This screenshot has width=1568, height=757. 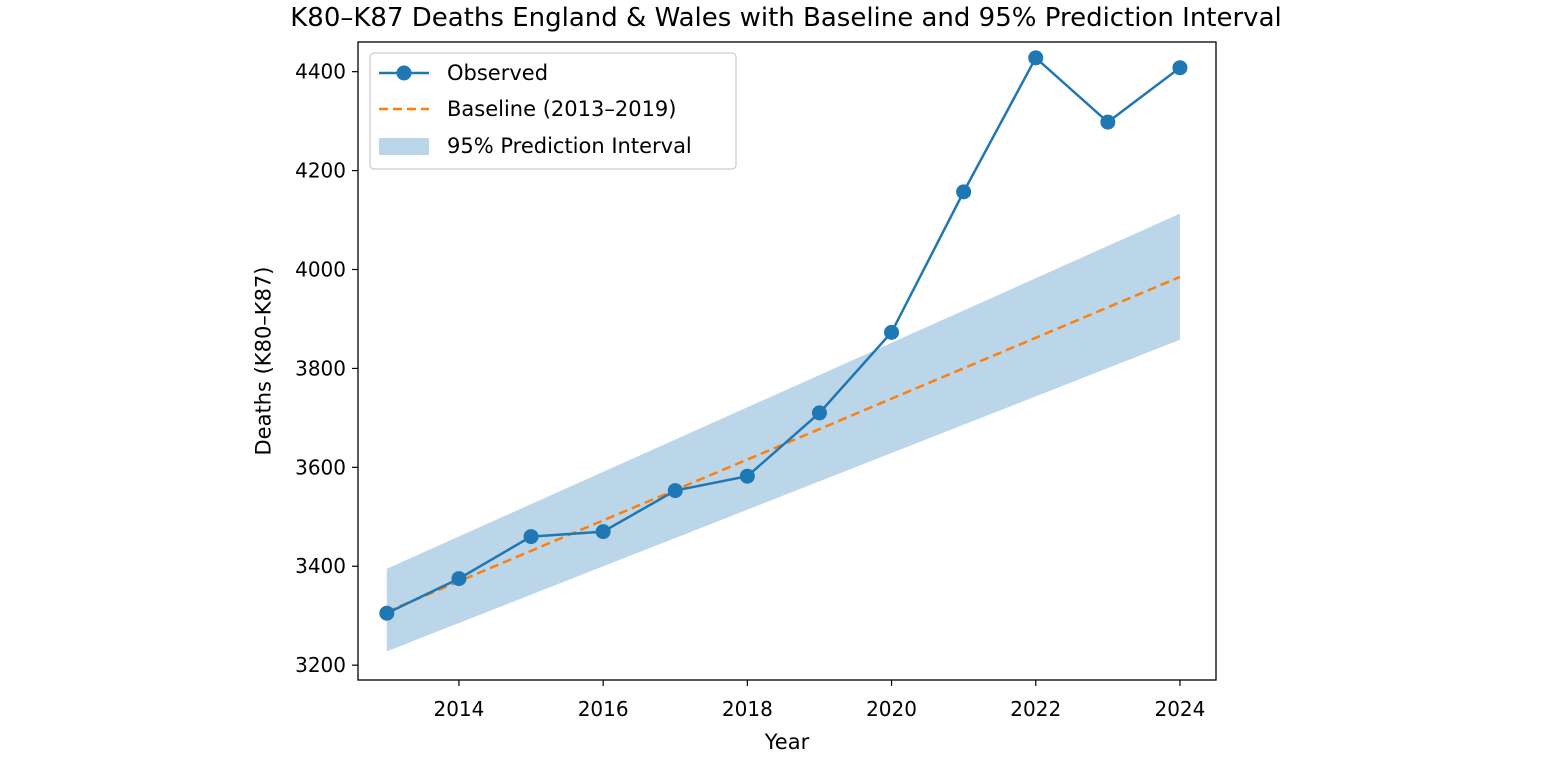 What do you see at coordinates (675, 491) in the screenshot?
I see `observed-point-2017` at bounding box center [675, 491].